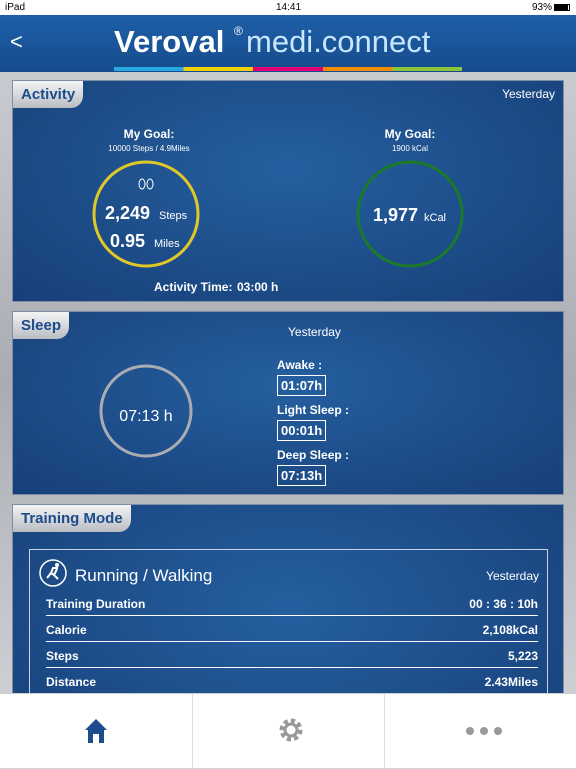 The image size is (576, 769). I want to click on row-value: 2.43Miles, so click(511, 682).